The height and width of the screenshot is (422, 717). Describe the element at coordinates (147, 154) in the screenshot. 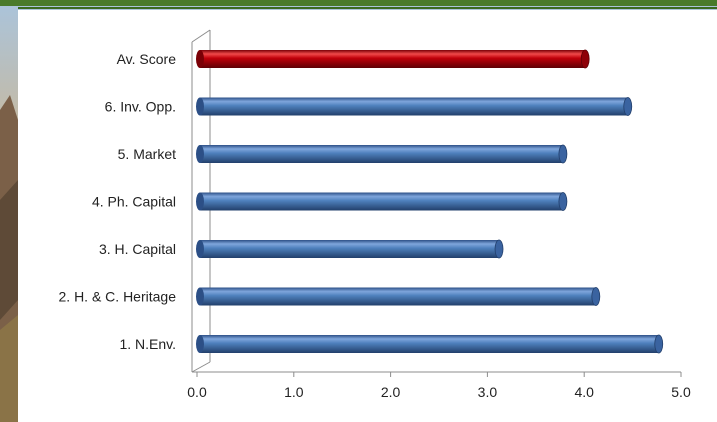

I see `category-label: 5. Market` at that location.